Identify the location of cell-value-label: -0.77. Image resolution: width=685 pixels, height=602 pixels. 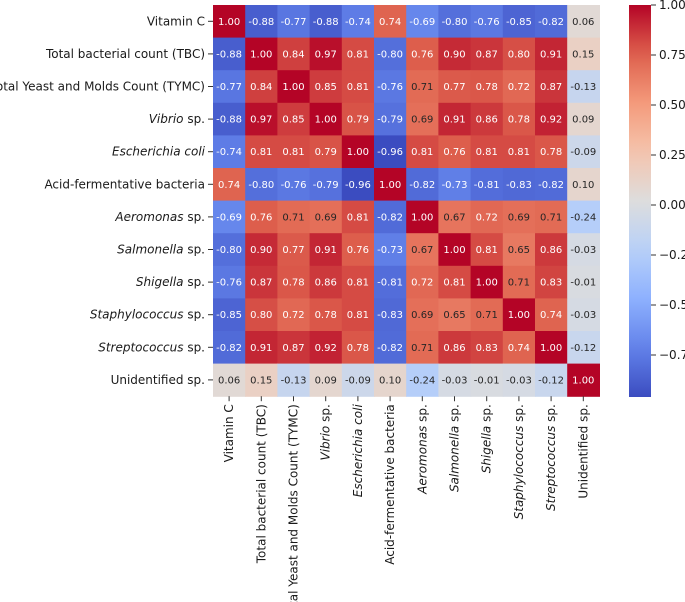
(294, 22).